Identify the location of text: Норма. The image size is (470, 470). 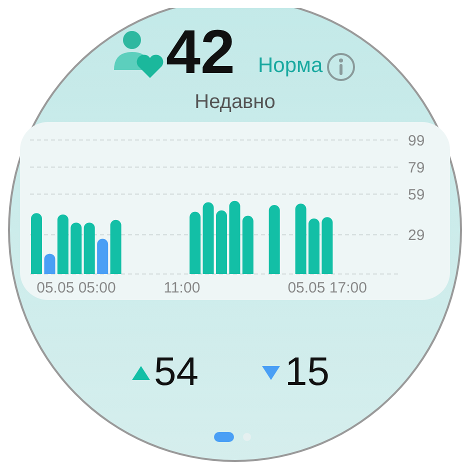
(290, 66).